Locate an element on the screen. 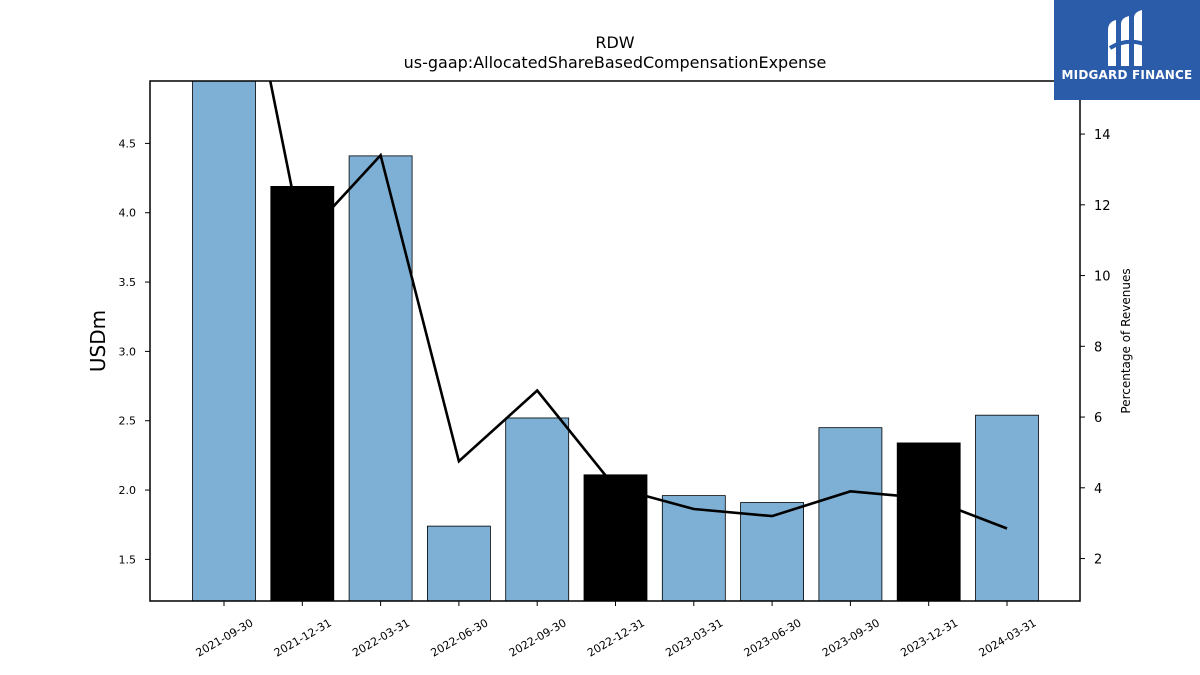  x-tick-label: 2023-03-31 is located at coordinates (694, 637).